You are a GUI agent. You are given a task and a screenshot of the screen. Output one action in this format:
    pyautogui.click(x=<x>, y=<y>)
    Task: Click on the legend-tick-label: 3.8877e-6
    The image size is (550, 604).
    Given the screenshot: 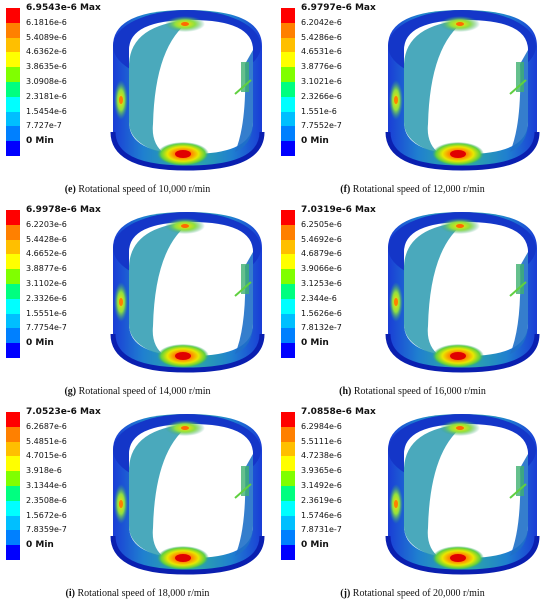 What is the action you would take?
    pyautogui.click(x=46, y=269)
    